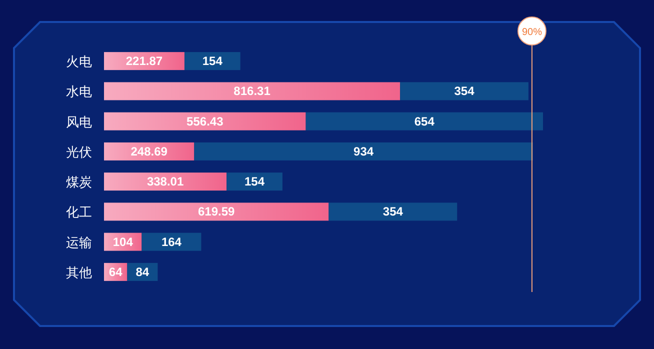 This screenshot has height=349, width=654. Describe the element at coordinates (252, 91) in the screenshot. I see `data-label: 816.31` at that location.